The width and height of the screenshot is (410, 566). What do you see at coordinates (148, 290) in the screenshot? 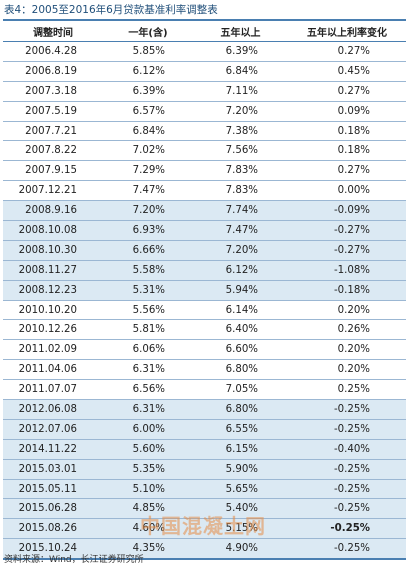
I see `cell-one-year: 5.31%` at bounding box center [148, 290].